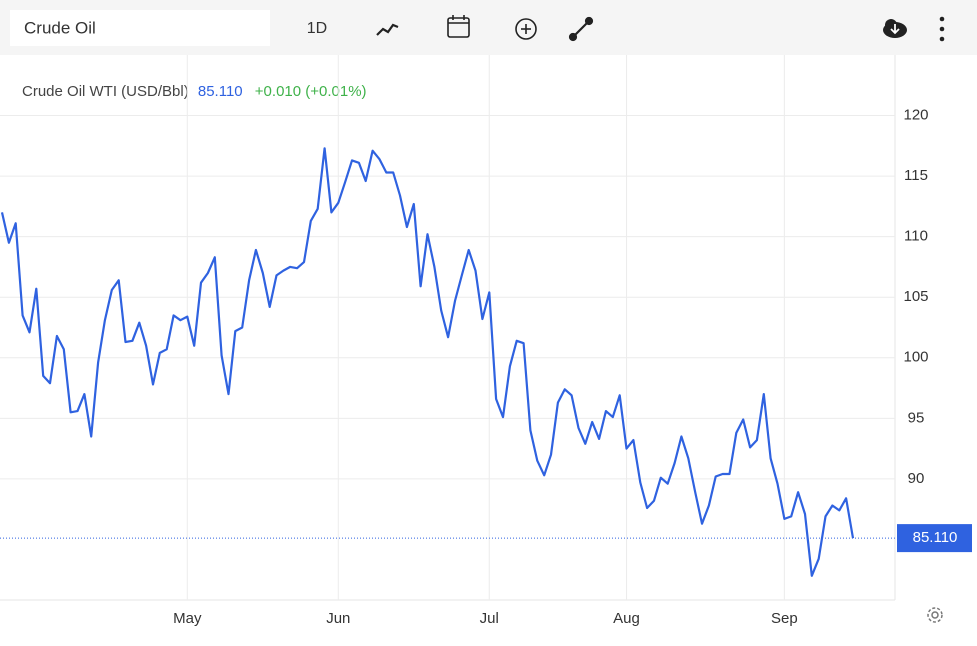 This screenshot has width=977, height=646. Describe the element at coordinates (935, 615) in the screenshot. I see `settings-icon` at that location.